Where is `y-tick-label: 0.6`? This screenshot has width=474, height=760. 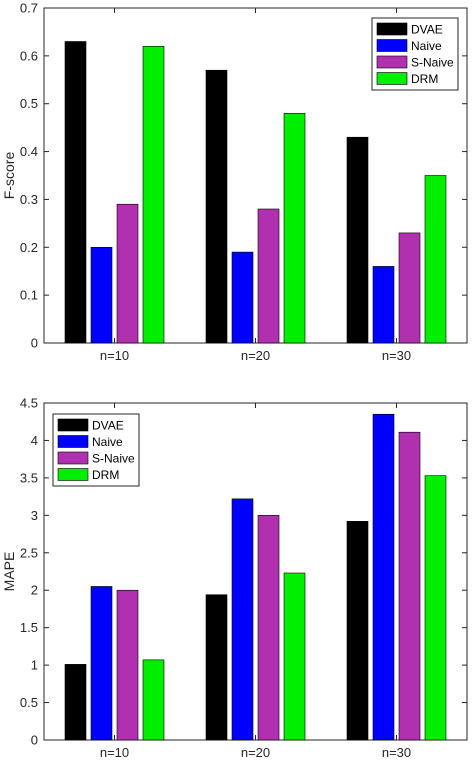
y-tick-label: 0.6 is located at coordinates (29, 55).